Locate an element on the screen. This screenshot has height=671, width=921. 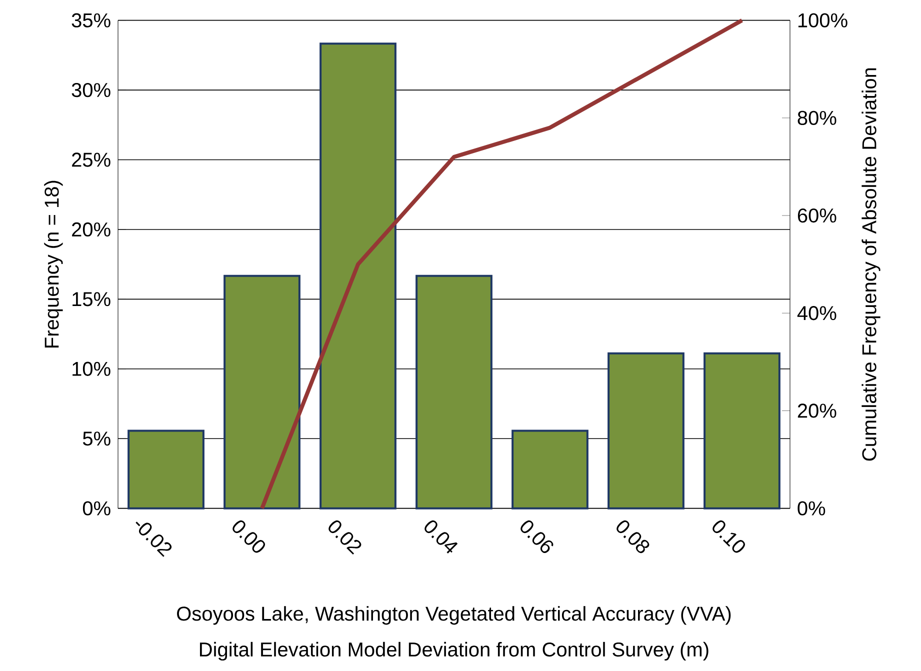
x-axis-title: Osoyoos Lake, Washington Vegetated Vertical Accuracy (VVA) is located at coordinates (454, 615).